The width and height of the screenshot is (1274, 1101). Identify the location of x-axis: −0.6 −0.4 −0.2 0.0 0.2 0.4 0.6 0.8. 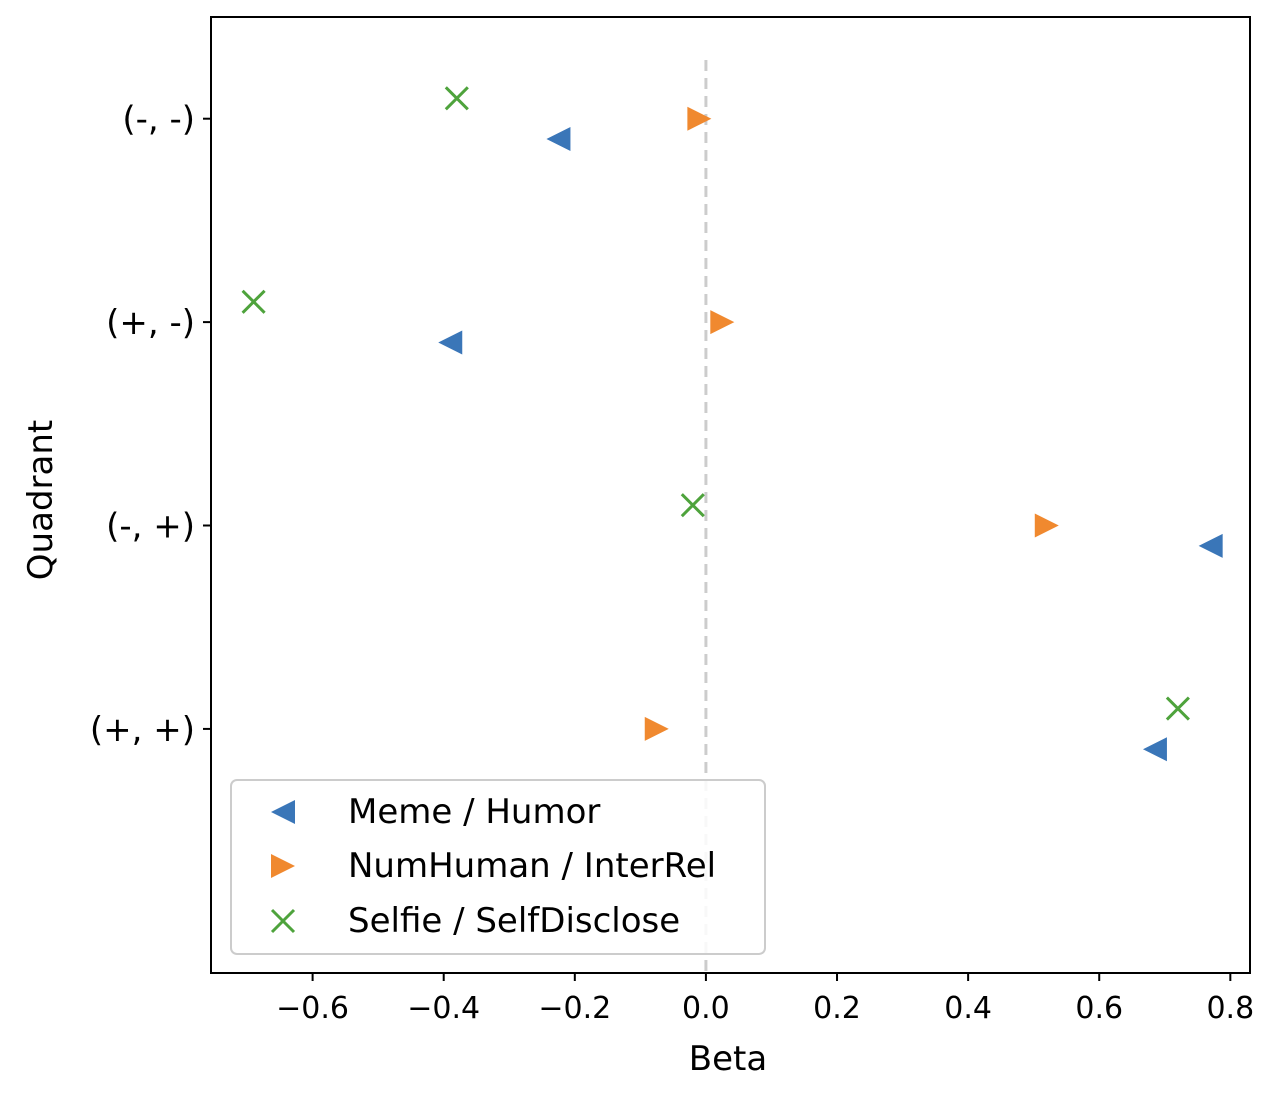
(765, 999).